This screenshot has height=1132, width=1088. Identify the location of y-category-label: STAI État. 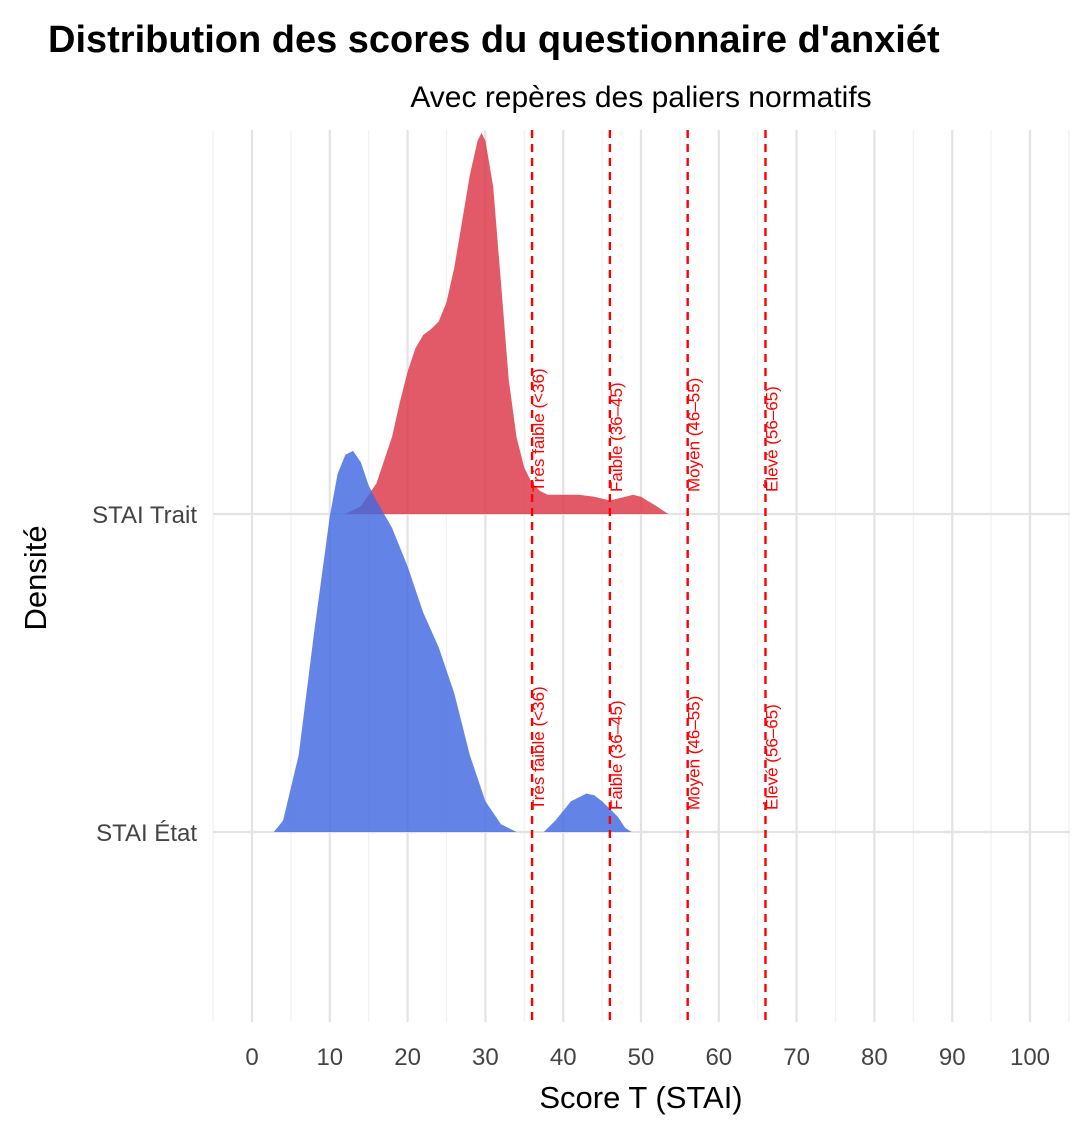
(146, 833).